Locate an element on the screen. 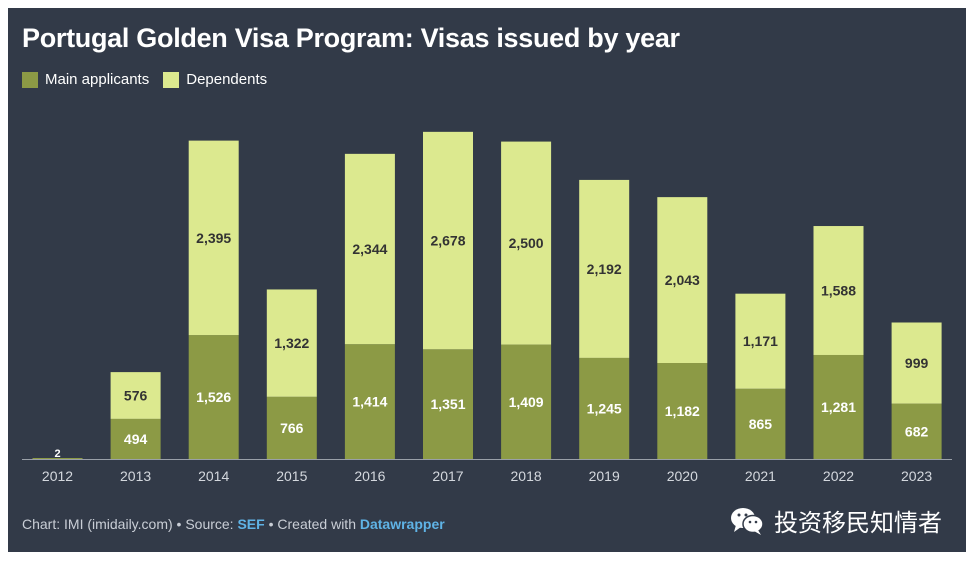 The width and height of the screenshot is (974, 561). label-main-2016: 1,414 is located at coordinates (369, 402).